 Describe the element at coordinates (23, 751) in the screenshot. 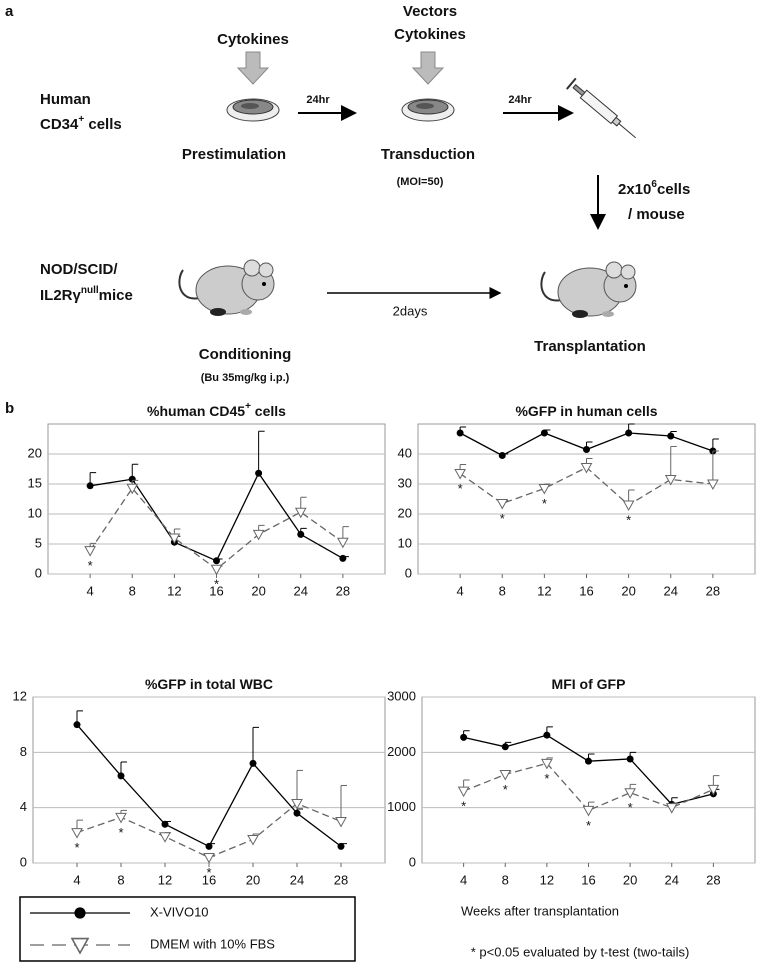

I see `y-tick-label: 8` at that location.